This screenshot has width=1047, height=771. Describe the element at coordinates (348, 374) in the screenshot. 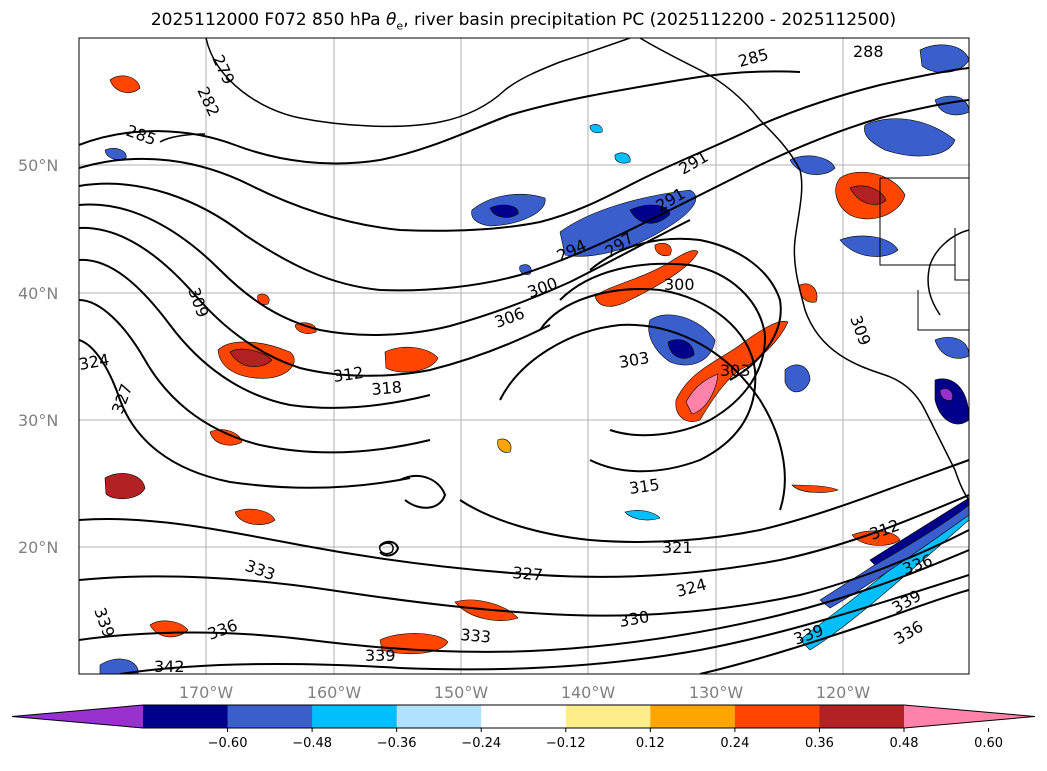

I see `svg-text: 312` at that location.